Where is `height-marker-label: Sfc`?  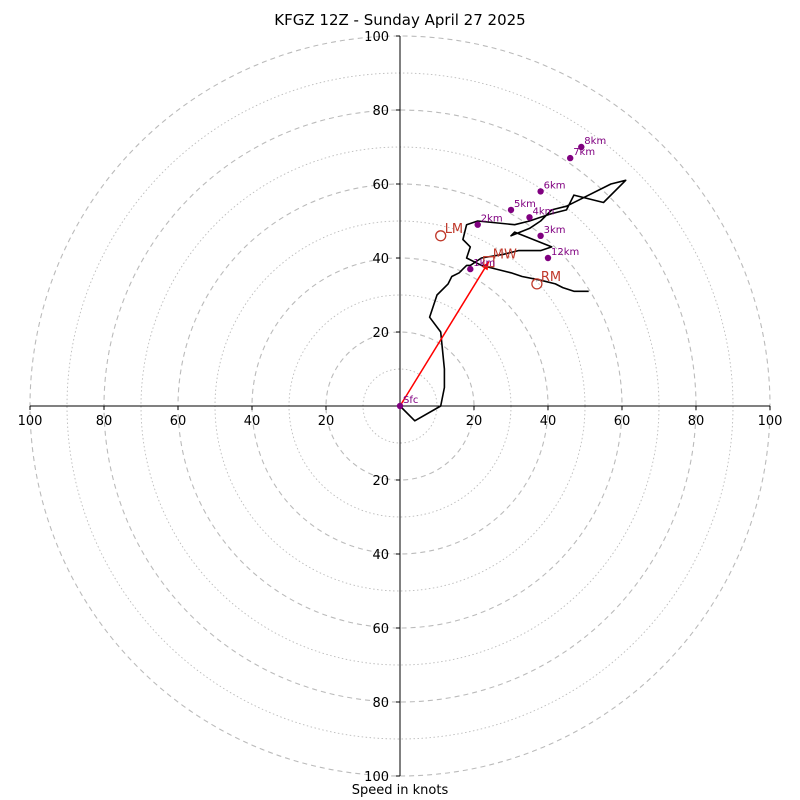 height-marker-label: Sfc is located at coordinates (410, 400).